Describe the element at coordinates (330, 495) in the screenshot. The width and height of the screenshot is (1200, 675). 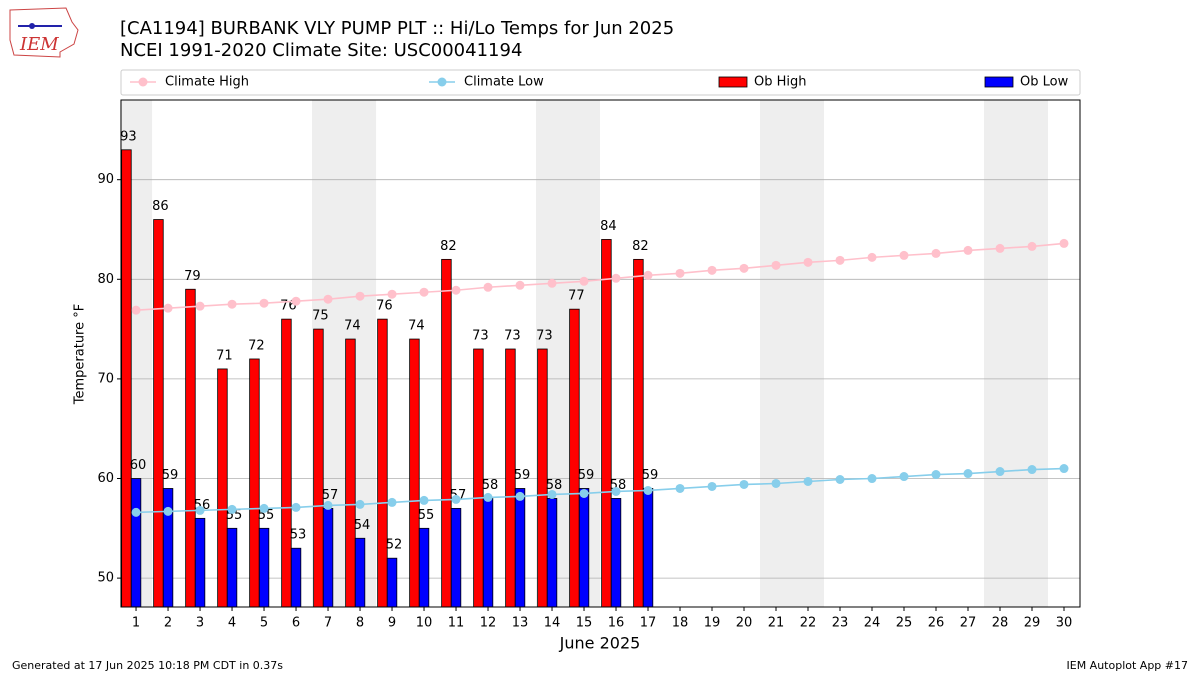
I see `data-label: 57` at that location.